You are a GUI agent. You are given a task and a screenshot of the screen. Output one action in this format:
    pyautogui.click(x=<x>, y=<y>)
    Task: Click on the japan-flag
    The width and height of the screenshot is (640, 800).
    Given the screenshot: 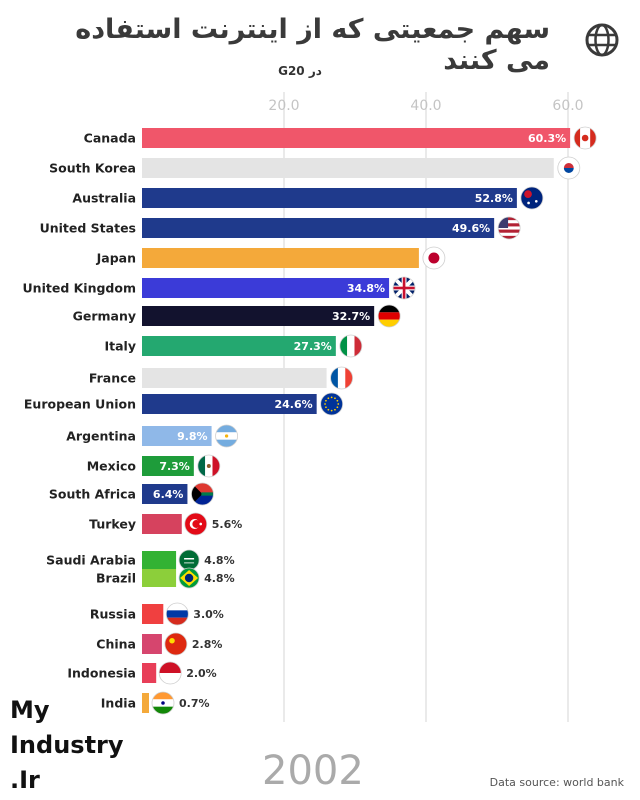 What is the action you would take?
    pyautogui.click(x=434, y=258)
    